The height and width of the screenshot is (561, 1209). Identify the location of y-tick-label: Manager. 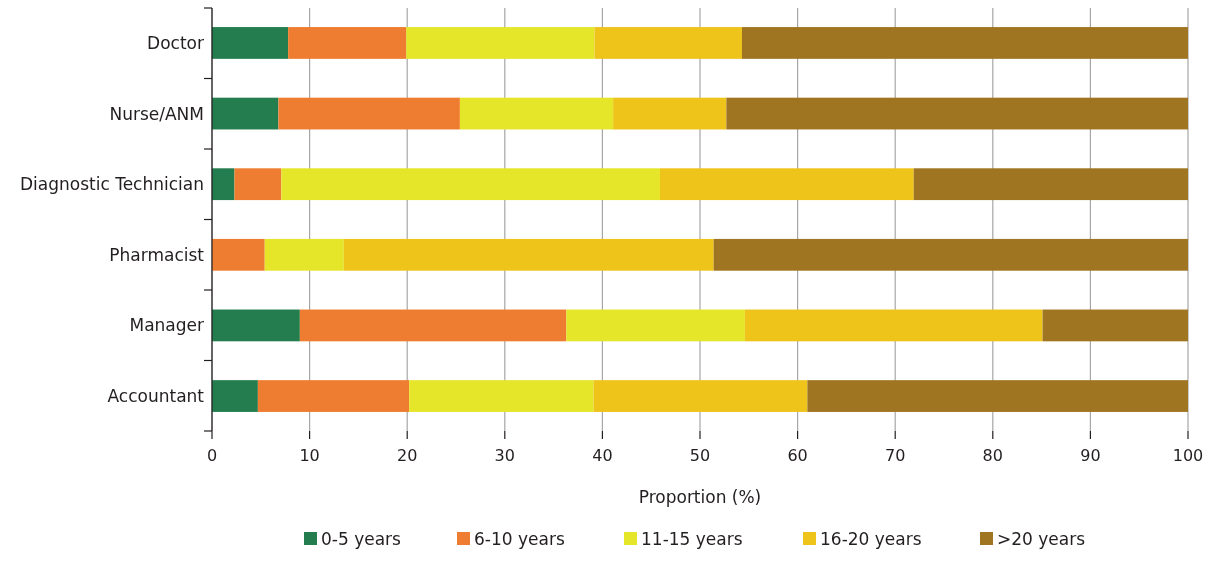
(166, 325).